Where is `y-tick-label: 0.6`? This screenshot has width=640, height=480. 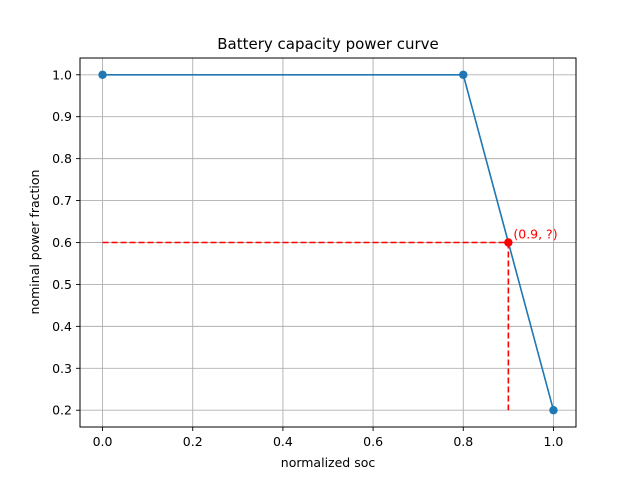 y-tick-label: 0.6 is located at coordinates (62, 242).